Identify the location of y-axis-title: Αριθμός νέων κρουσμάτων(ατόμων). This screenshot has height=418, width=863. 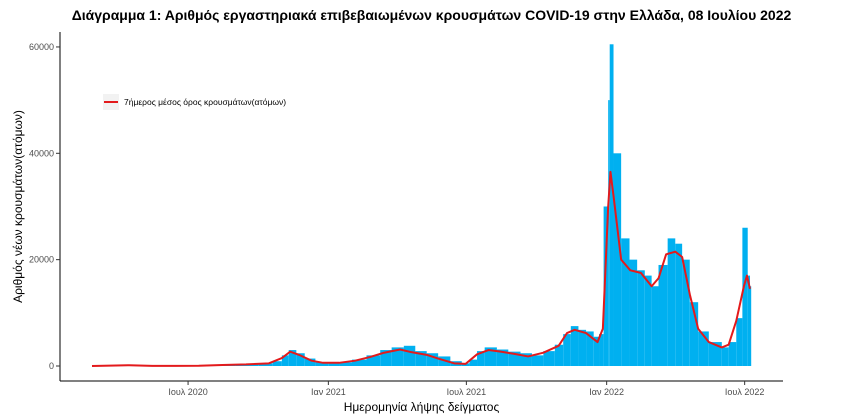
(18, 206).